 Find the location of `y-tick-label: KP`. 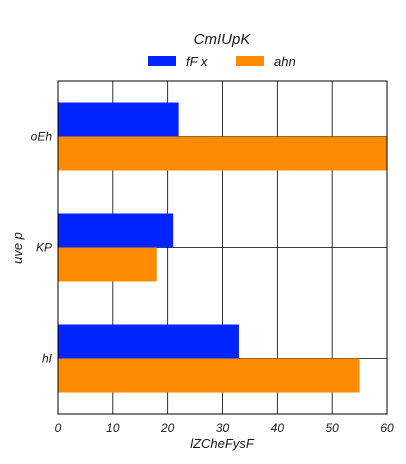

y-tick-label: KP is located at coordinates (44, 248).